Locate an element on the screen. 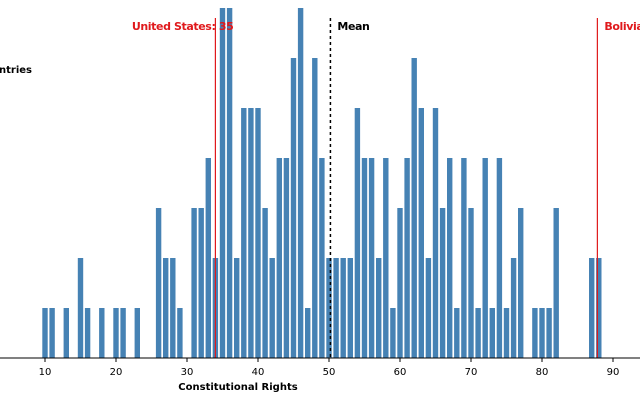 This screenshot has height=400, width=640. x-tick-label: 40 is located at coordinates (258, 372).